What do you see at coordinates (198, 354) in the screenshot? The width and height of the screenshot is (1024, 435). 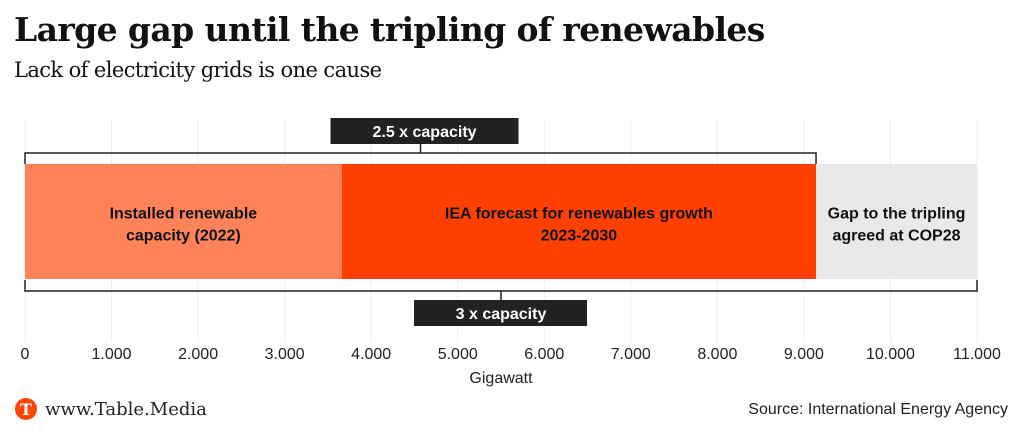 I see `x-tick-label: 2.000` at bounding box center [198, 354].